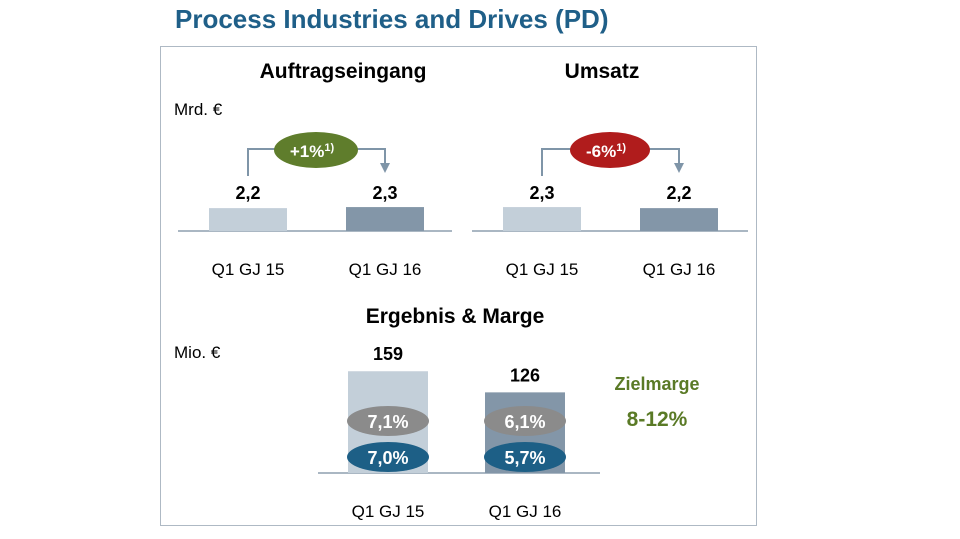 Image resolution: width=960 pixels, height=539 pixels. I want to click on profit-value-label-0: 159, so click(388, 354).